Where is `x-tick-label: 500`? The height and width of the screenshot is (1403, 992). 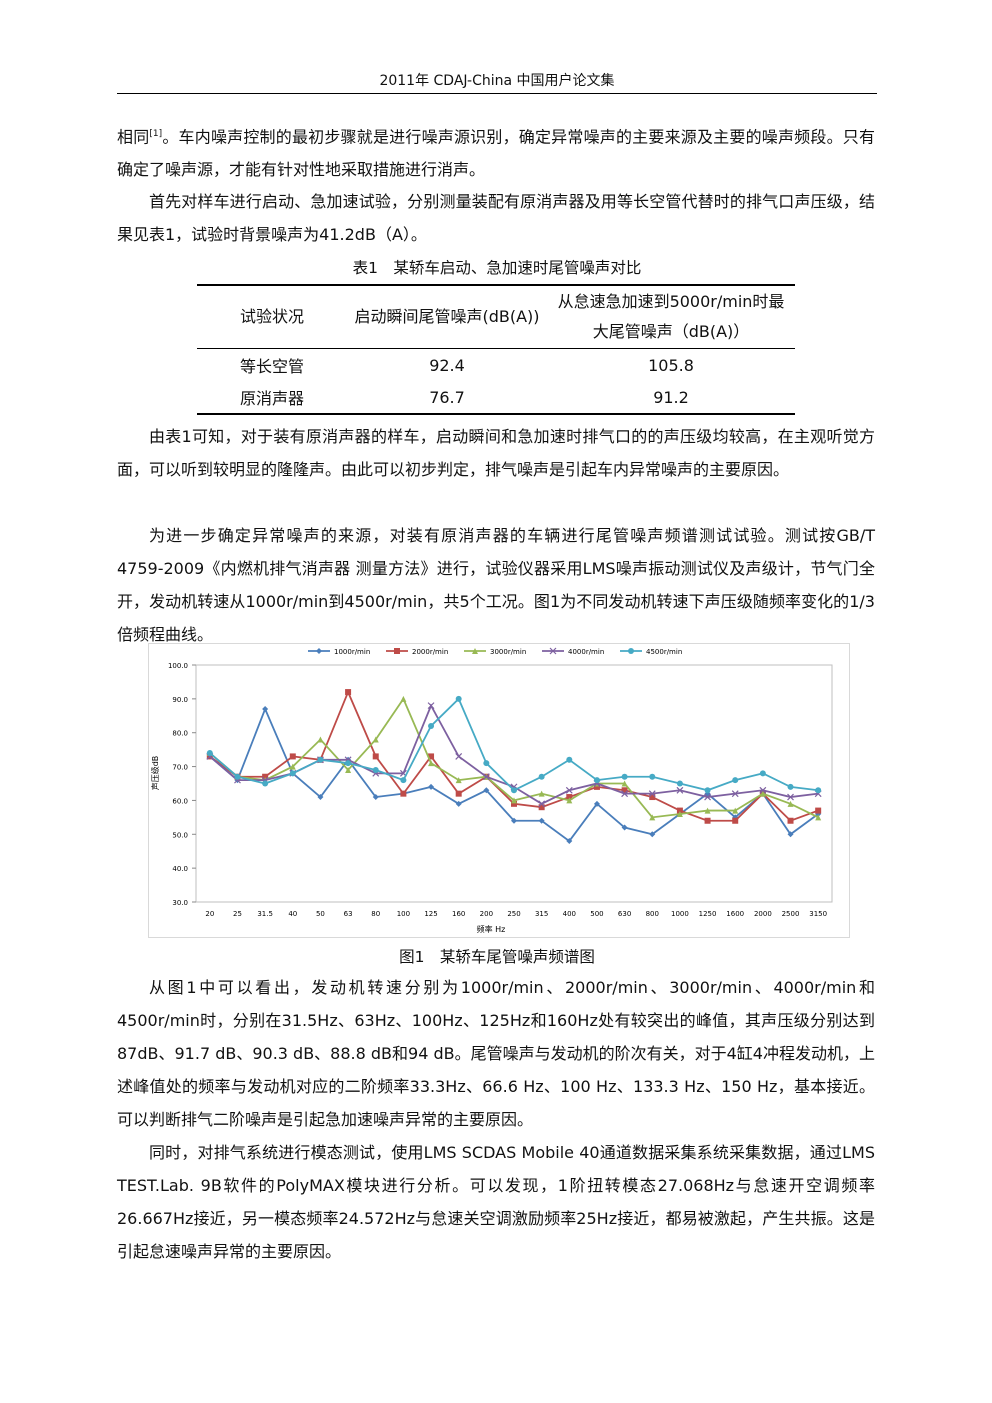
x-tick-label: 500 is located at coordinates (596, 914).